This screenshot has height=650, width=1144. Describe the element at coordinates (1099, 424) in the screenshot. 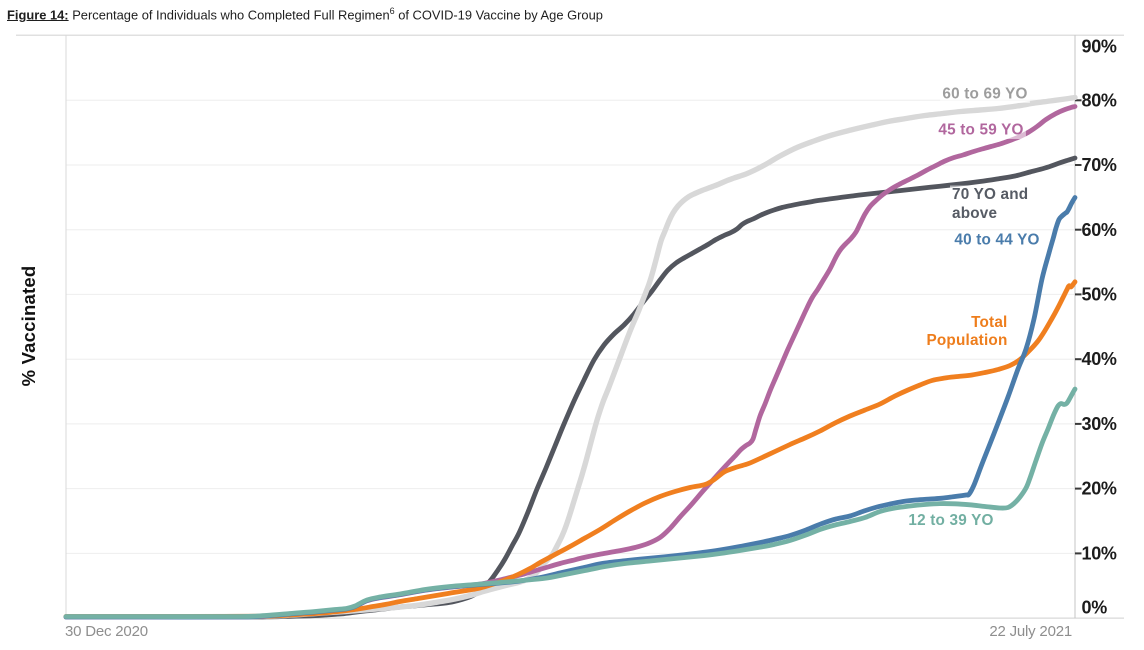

I see `svg-text: 30%` at that location.